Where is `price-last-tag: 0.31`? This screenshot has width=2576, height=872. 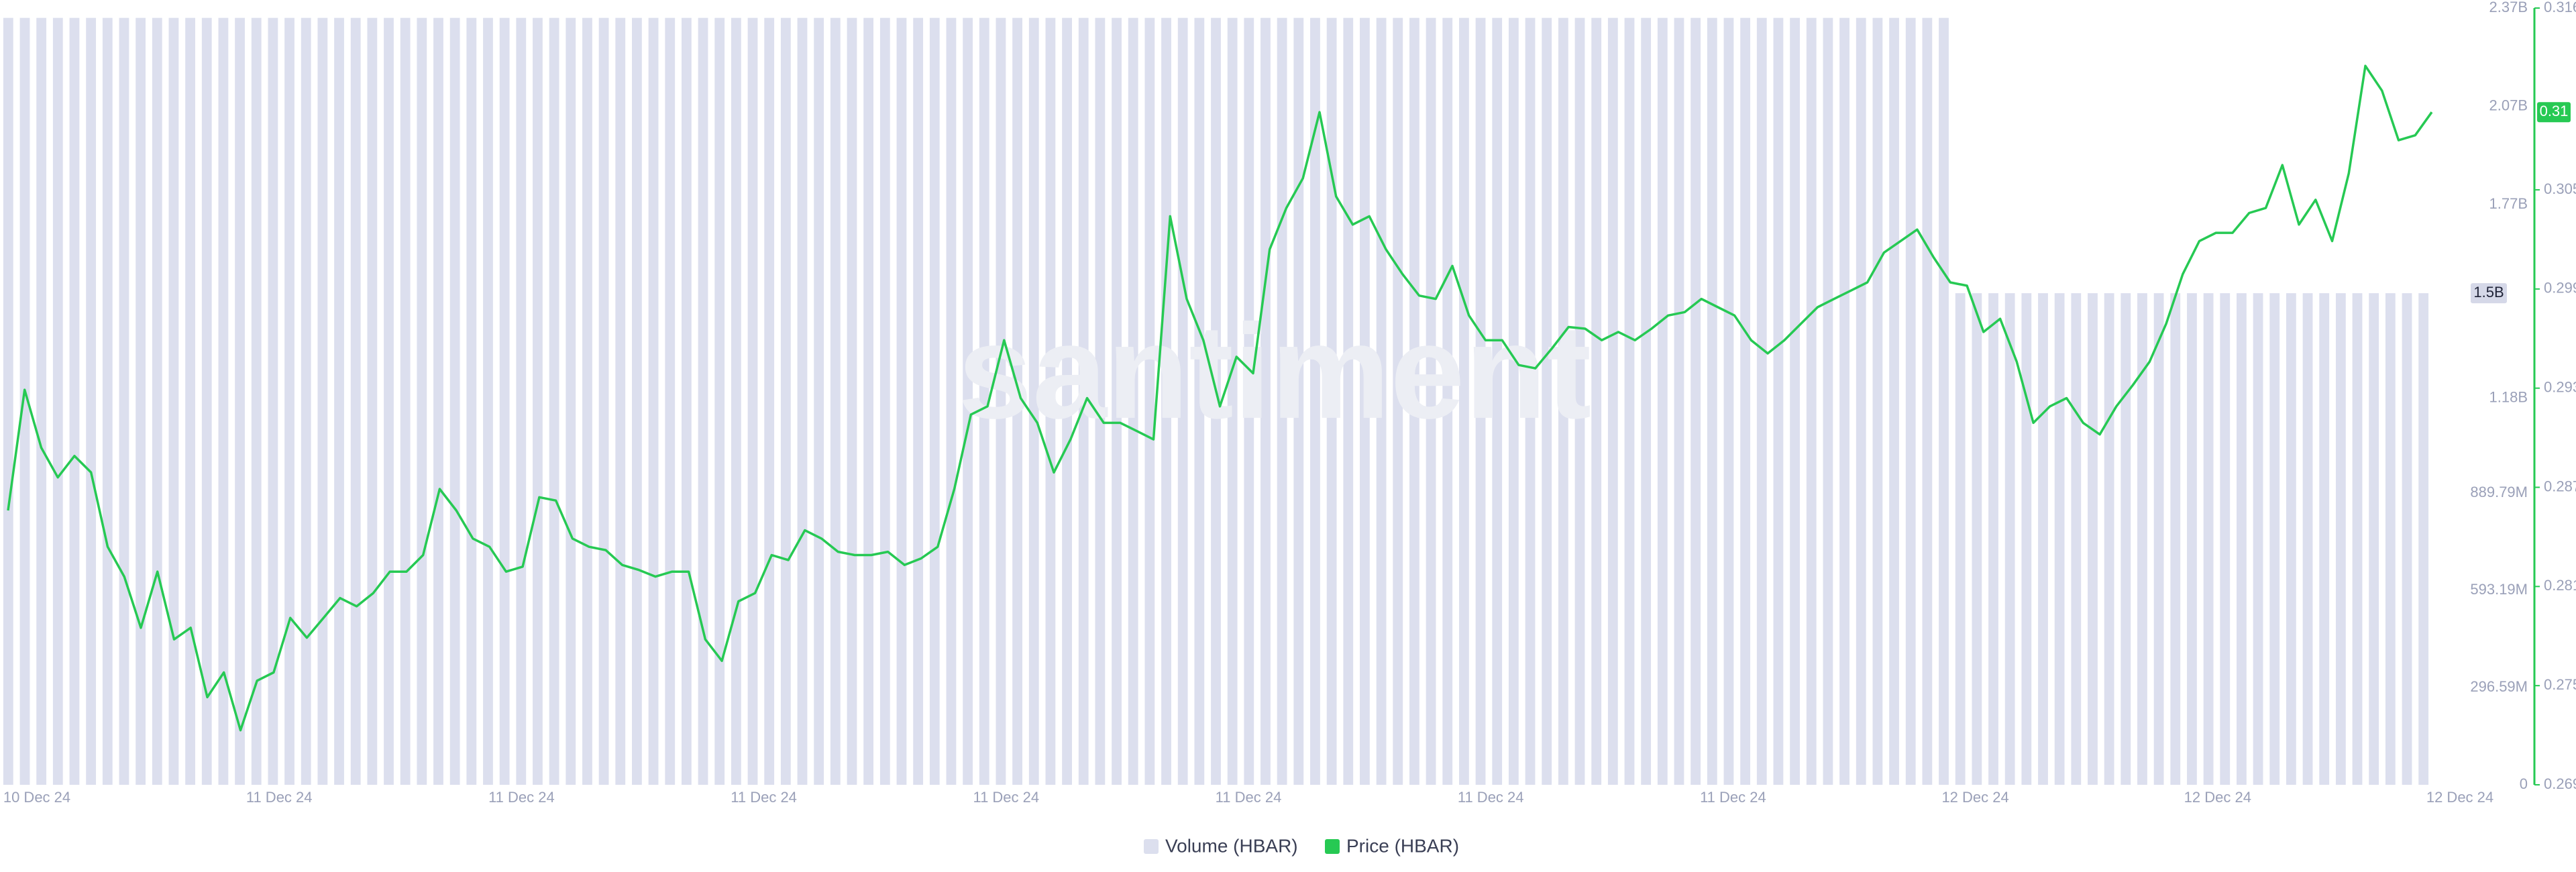 price-last-tag: 0.31 is located at coordinates (2554, 111).